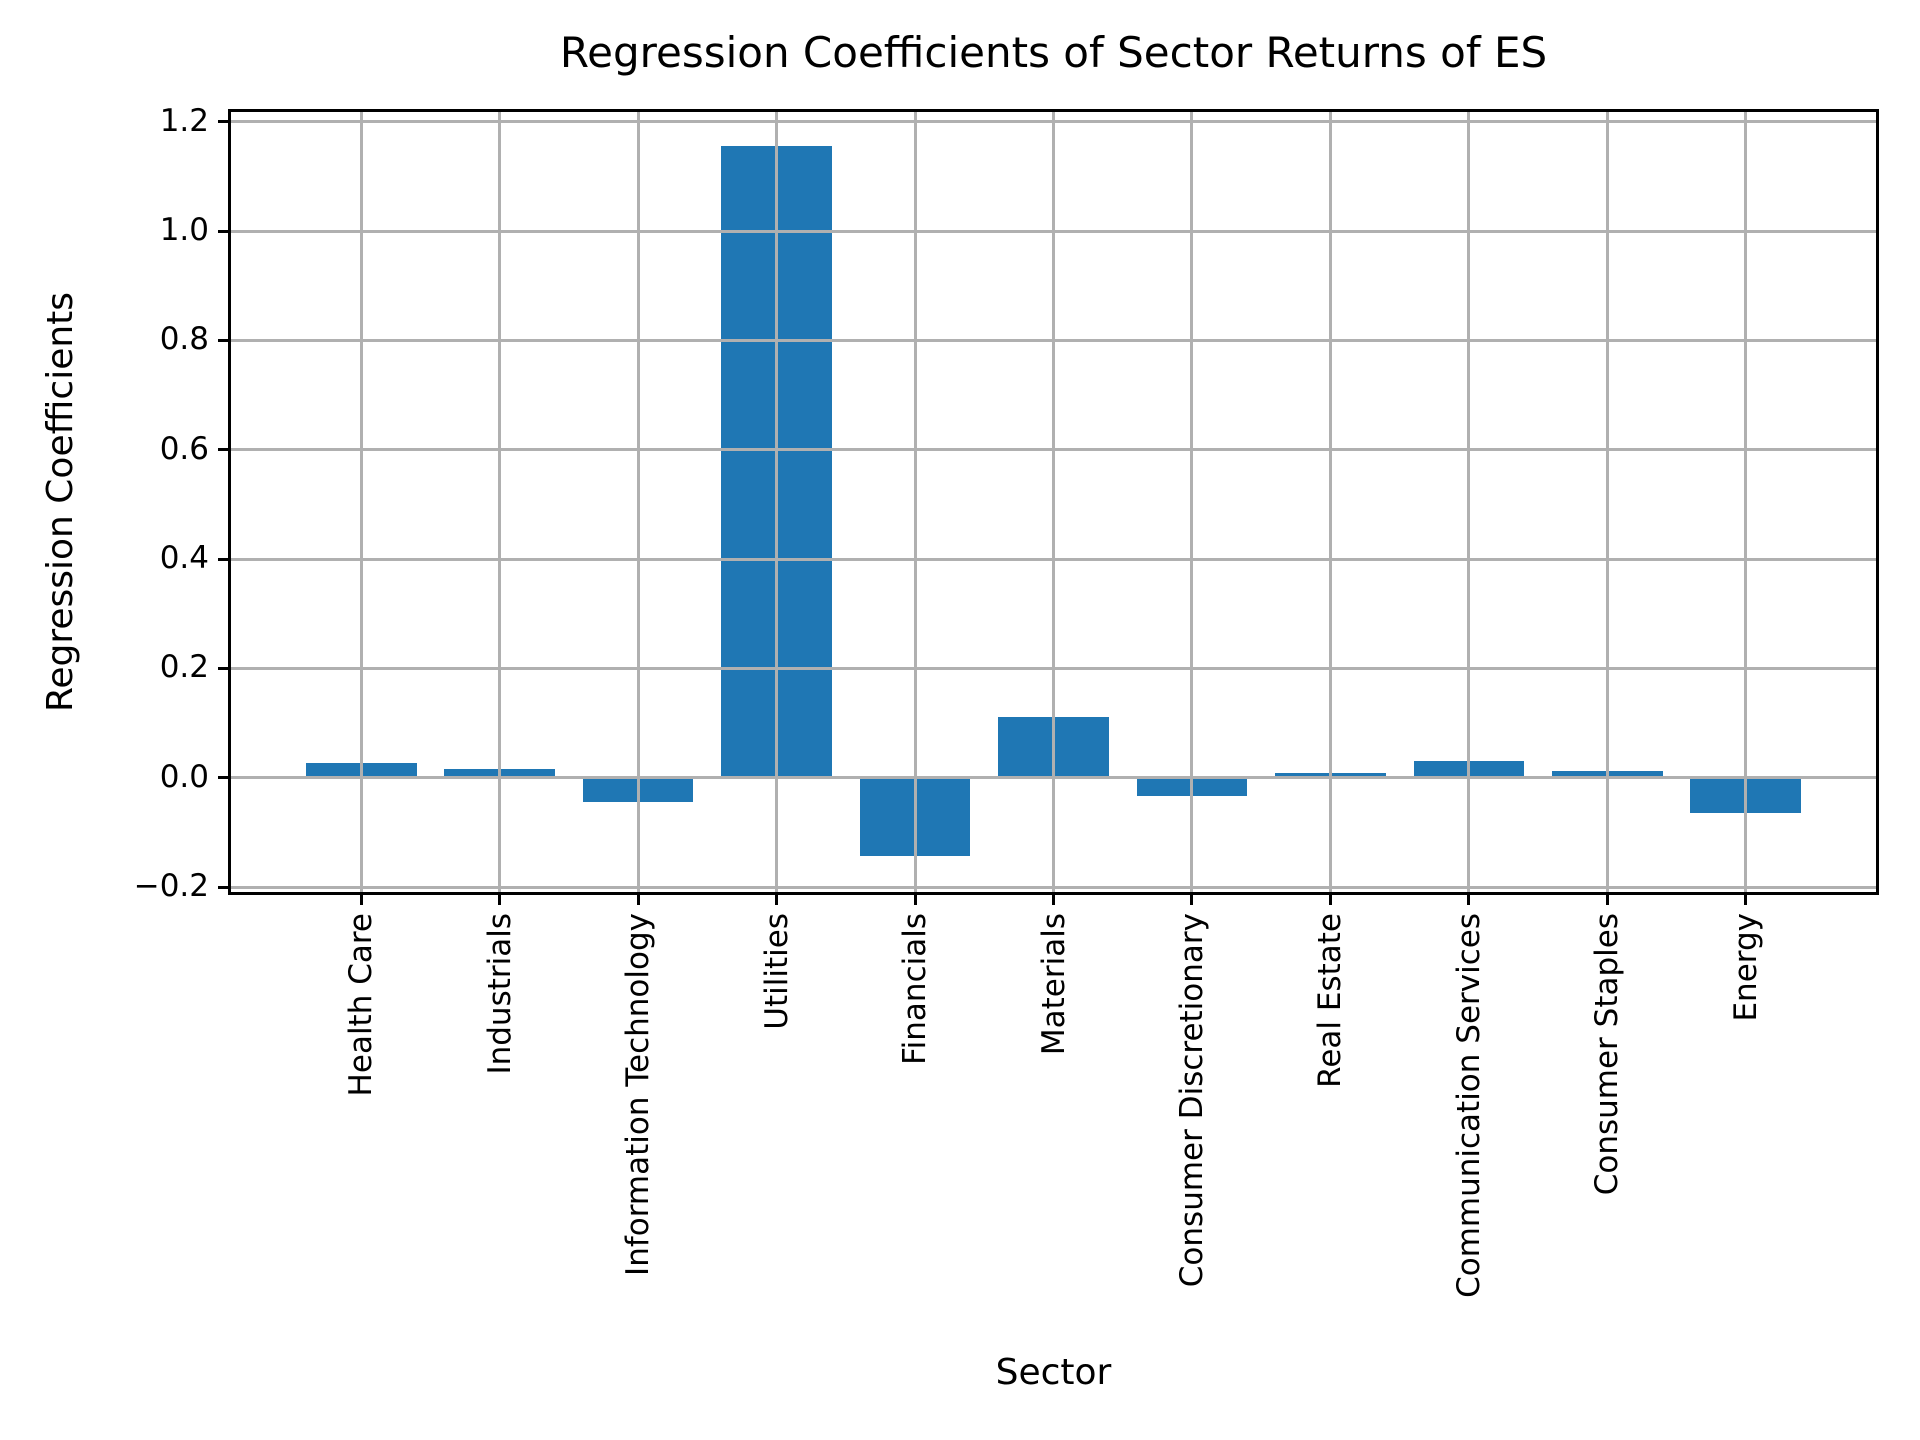  What do you see at coordinates (184, 558) in the screenshot?
I see `y-tick-label: 0.4` at bounding box center [184, 558].